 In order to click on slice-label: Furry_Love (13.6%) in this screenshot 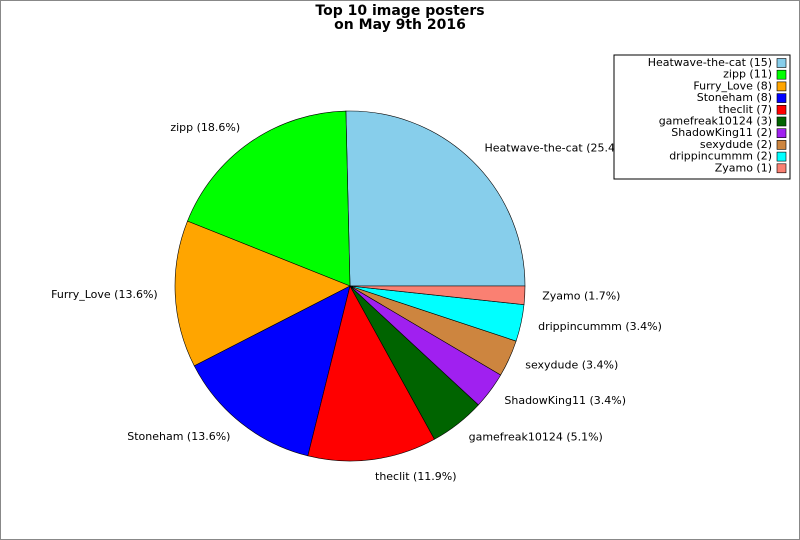, I will do `click(104, 294)`.